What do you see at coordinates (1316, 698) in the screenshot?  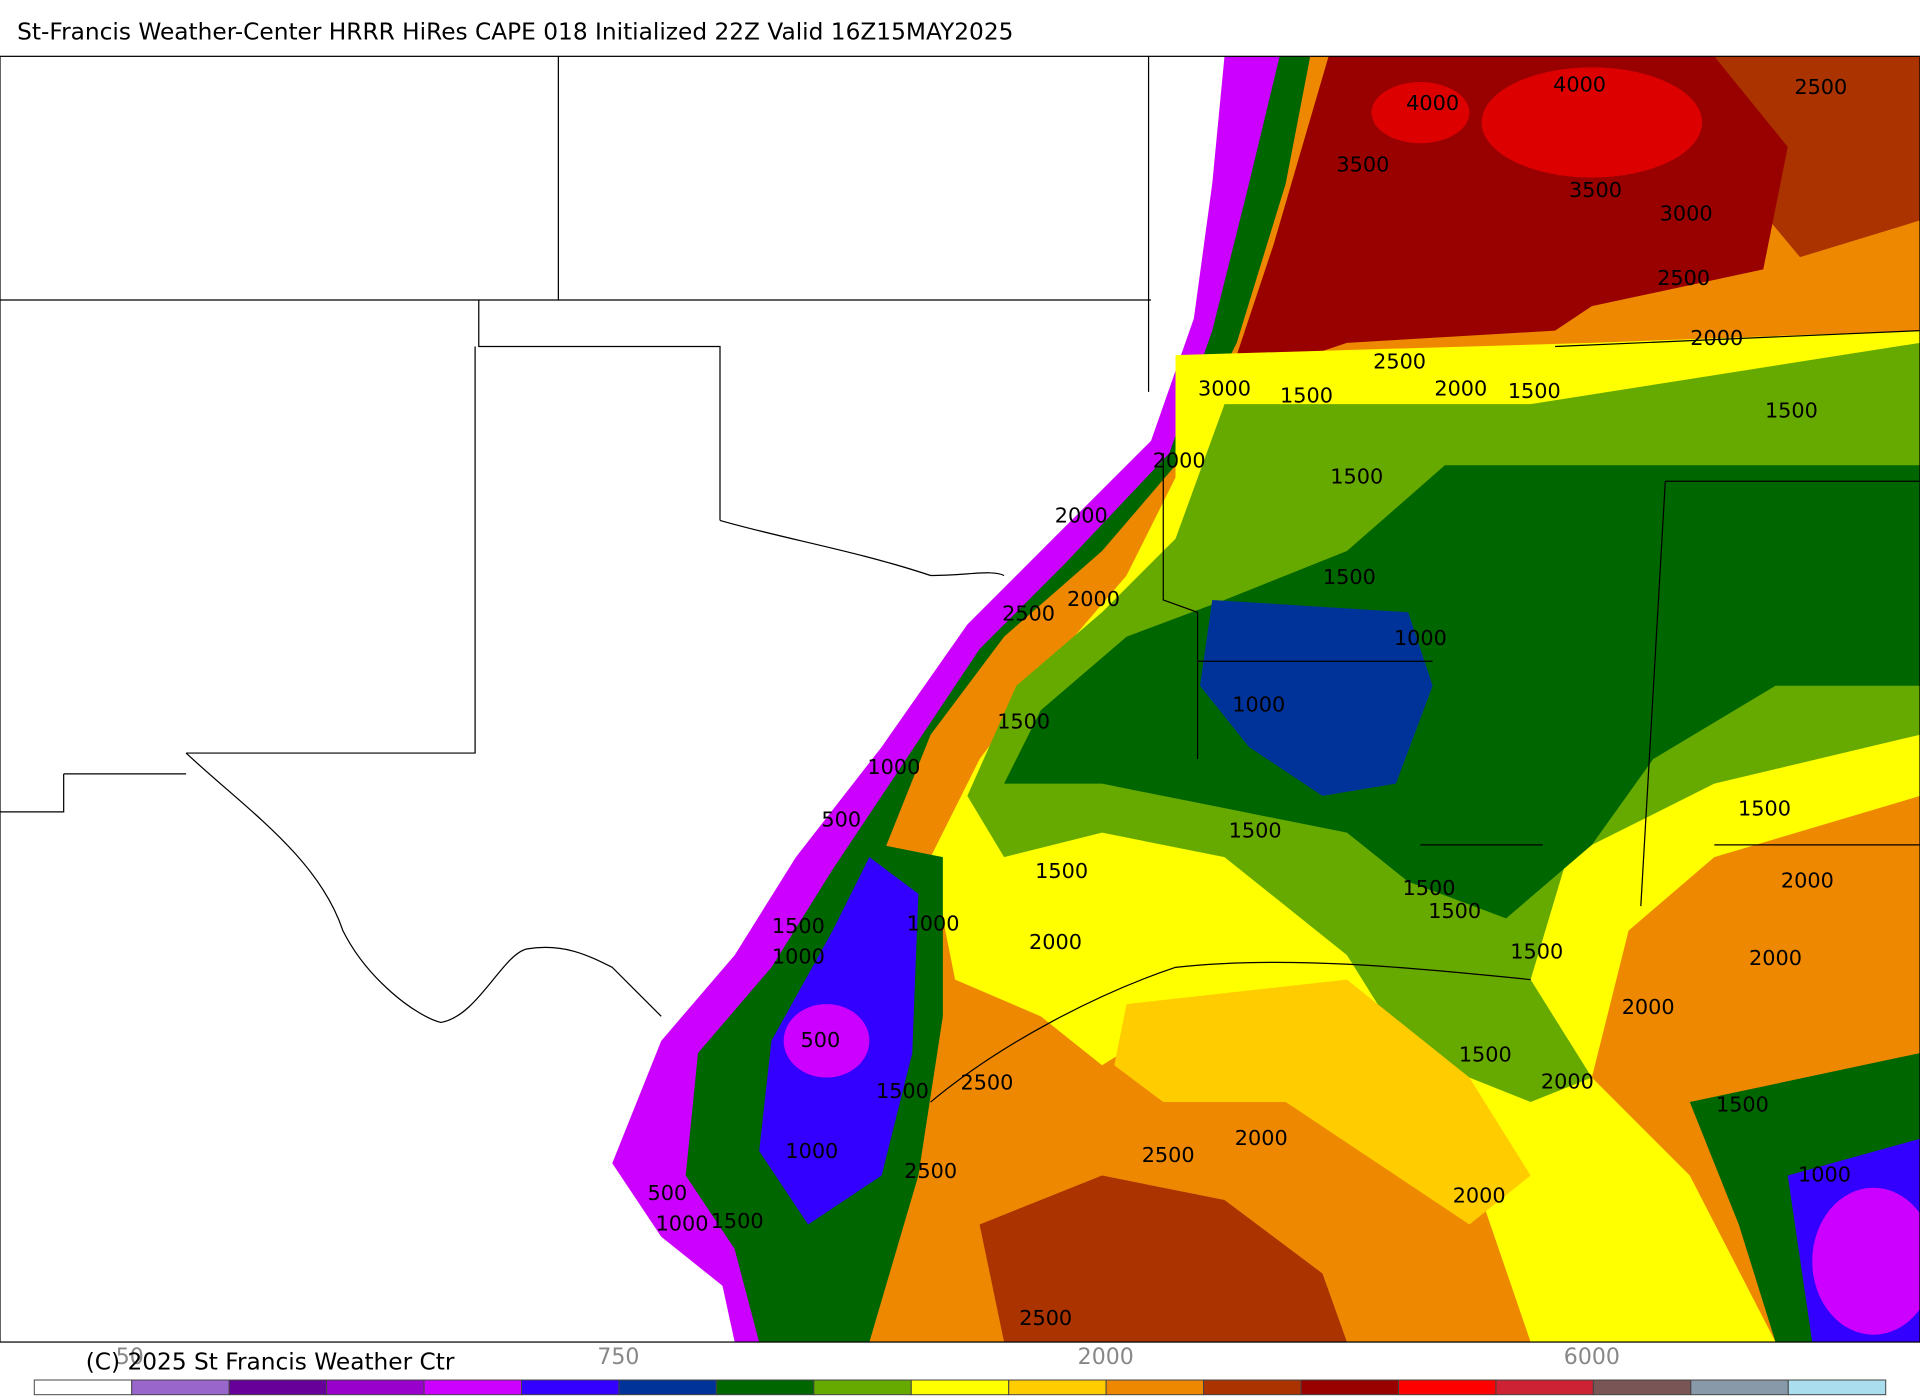 I see `field-navy` at bounding box center [1316, 698].